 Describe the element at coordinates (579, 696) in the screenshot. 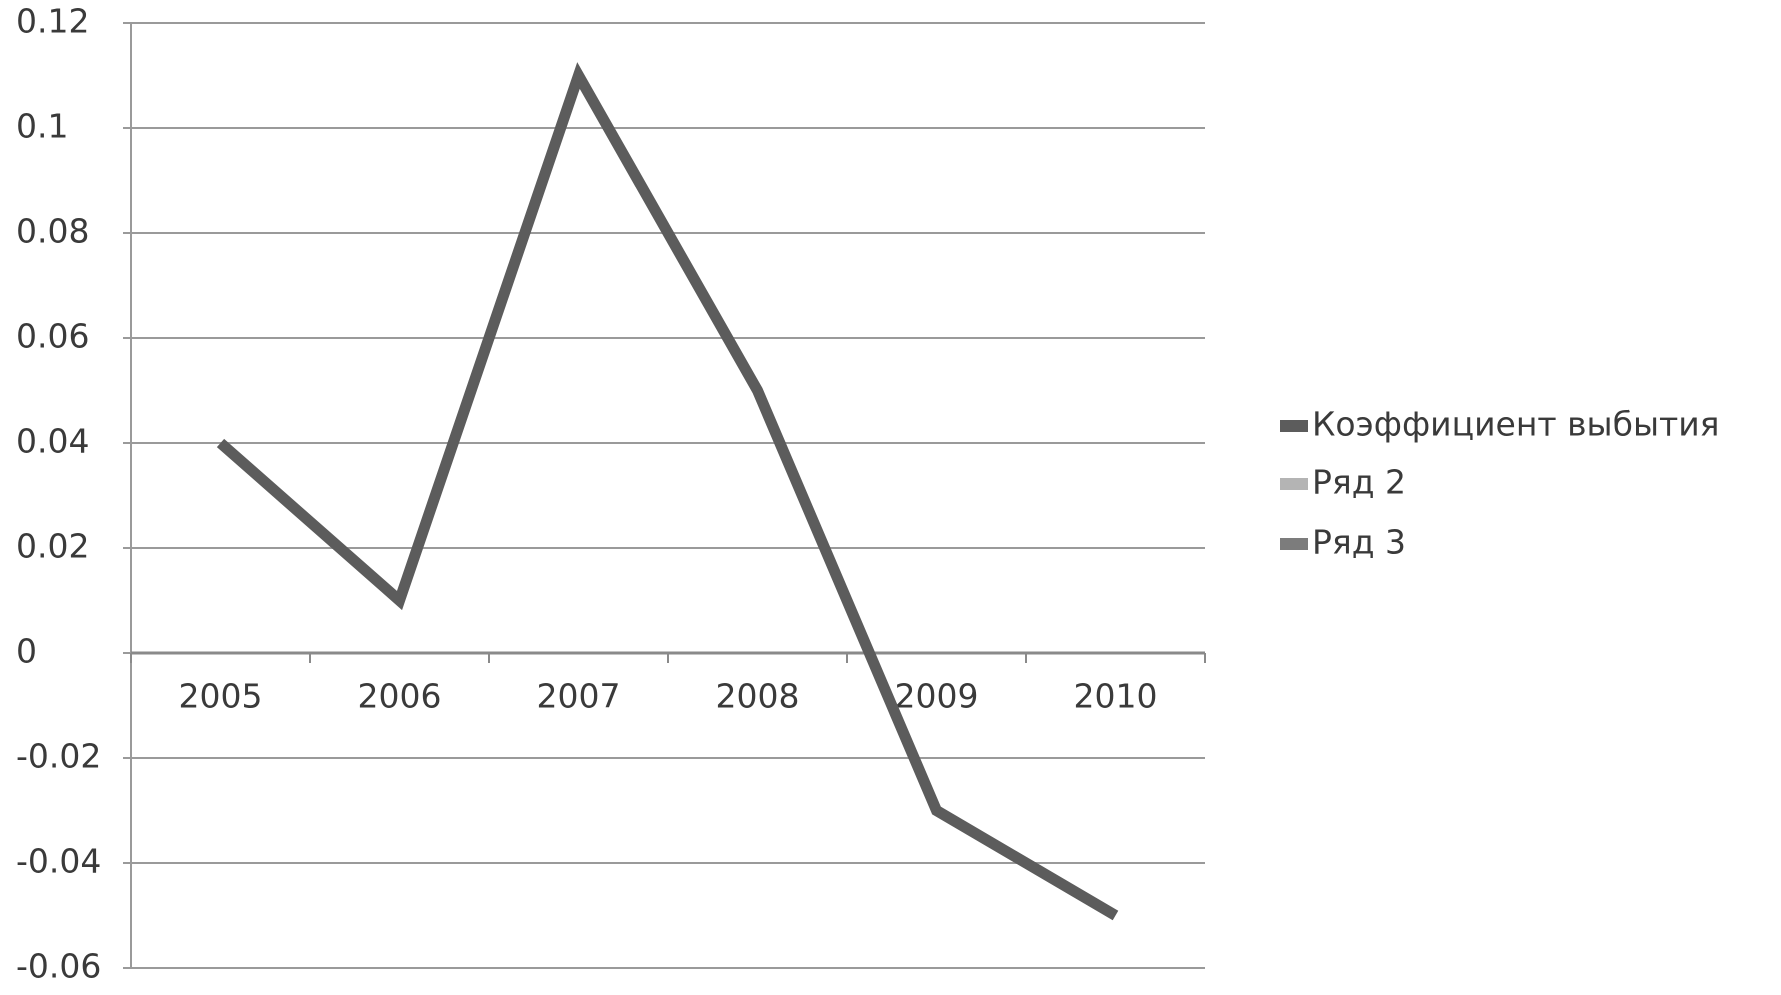

I see `x-tick-label: 2007` at that location.